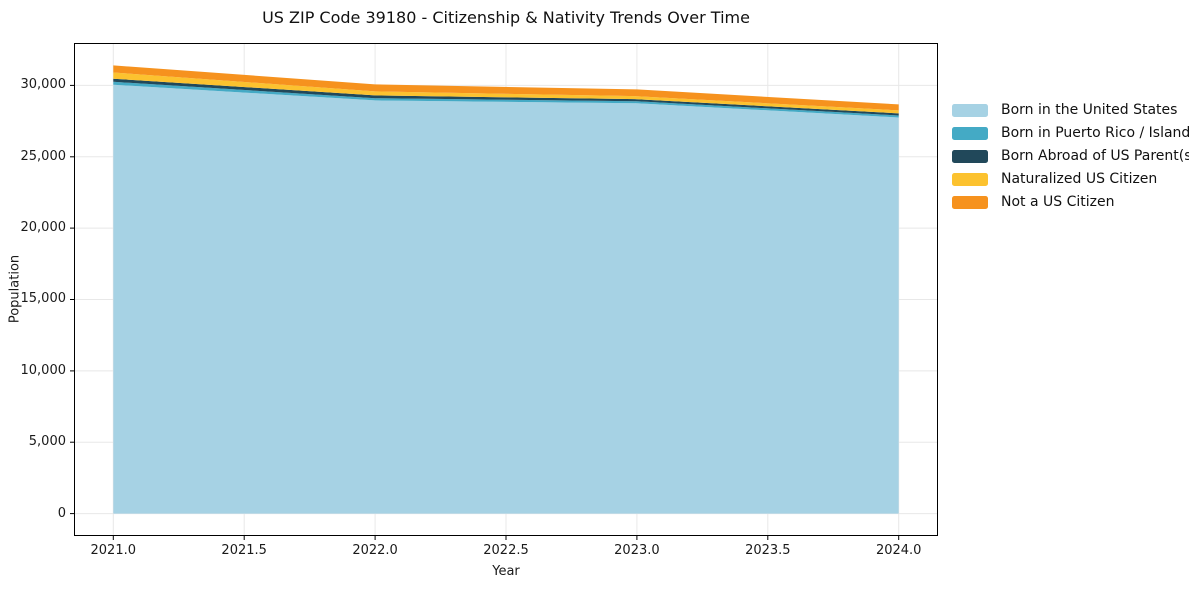  I want to click on area-not-a-us-citizen, so click(506, 88).